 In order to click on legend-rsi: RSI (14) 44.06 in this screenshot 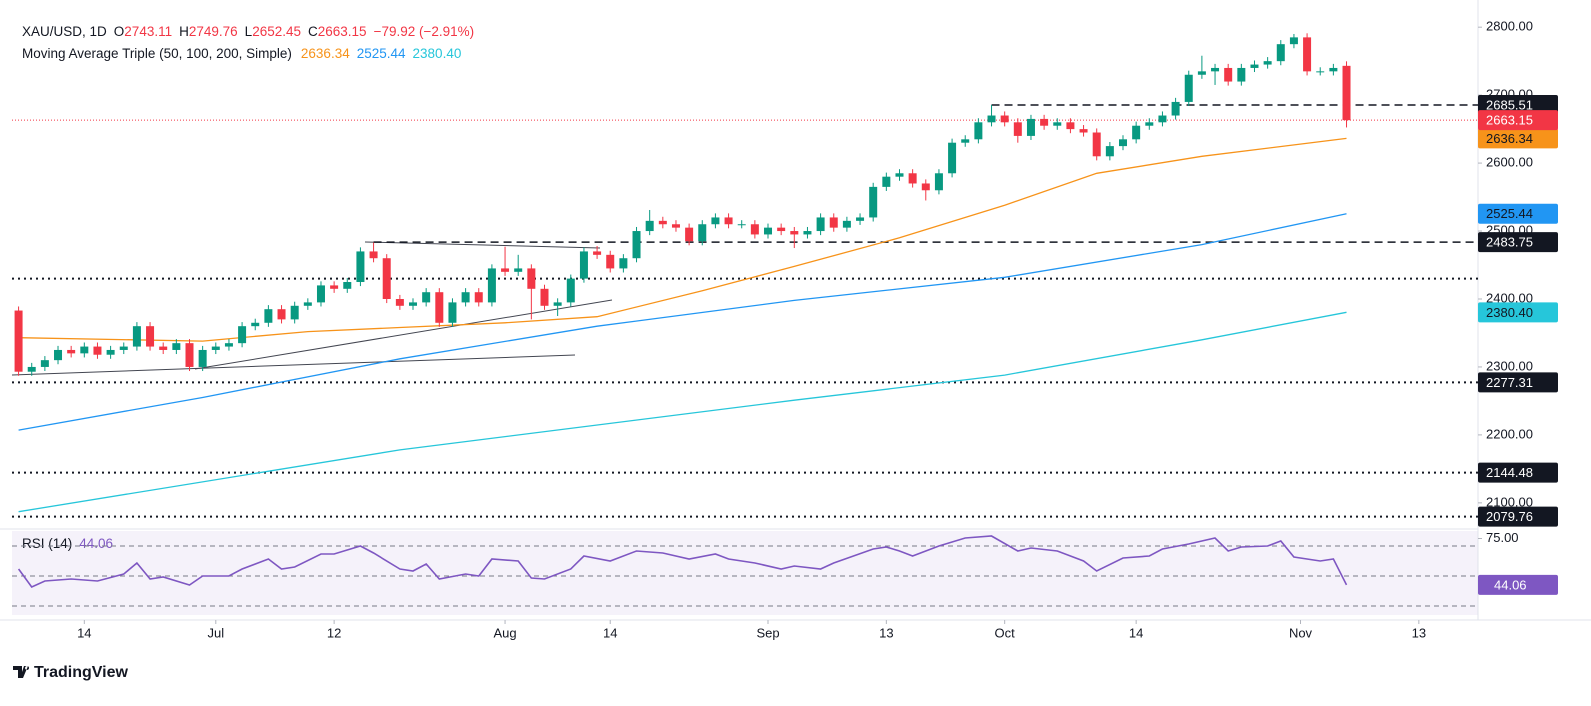, I will do `click(67, 543)`.